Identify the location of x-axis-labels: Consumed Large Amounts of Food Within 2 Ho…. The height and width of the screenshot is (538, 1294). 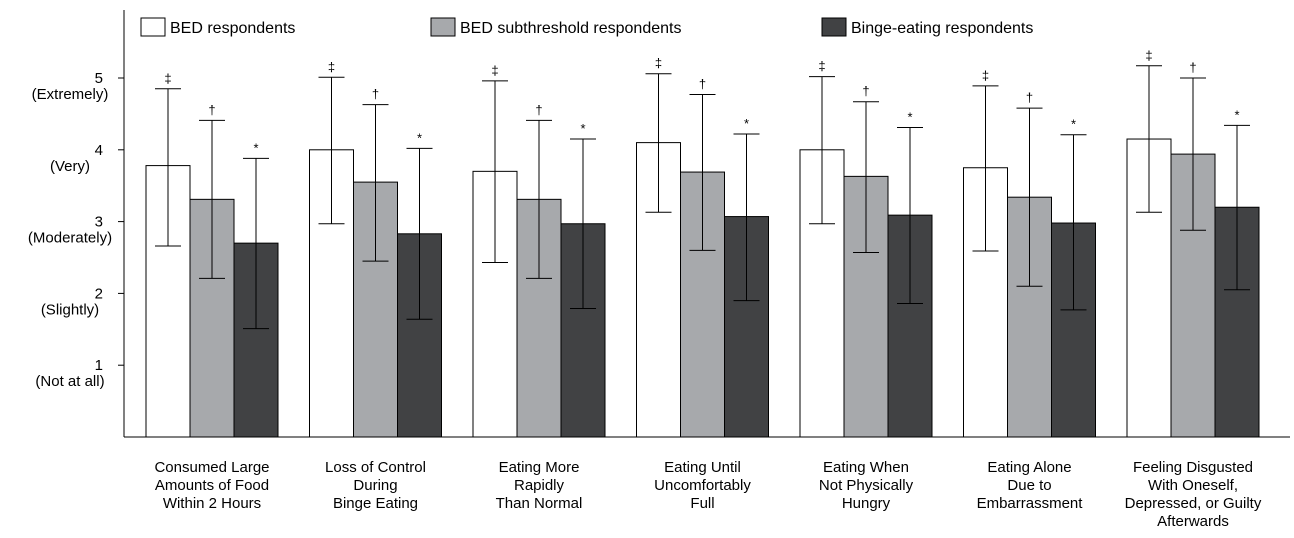
(707, 494).